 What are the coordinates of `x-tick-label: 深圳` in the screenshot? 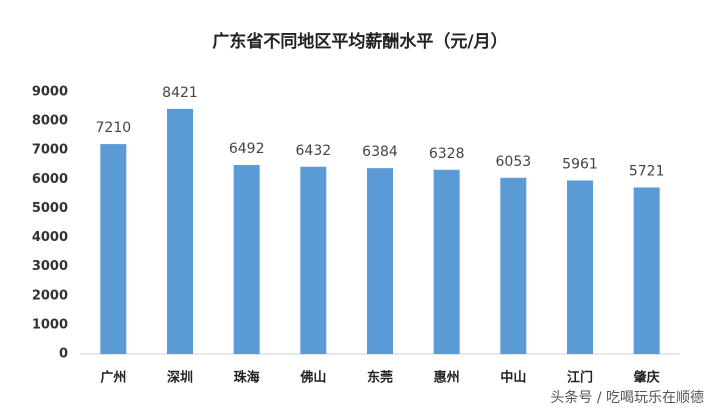 It's located at (180, 378).